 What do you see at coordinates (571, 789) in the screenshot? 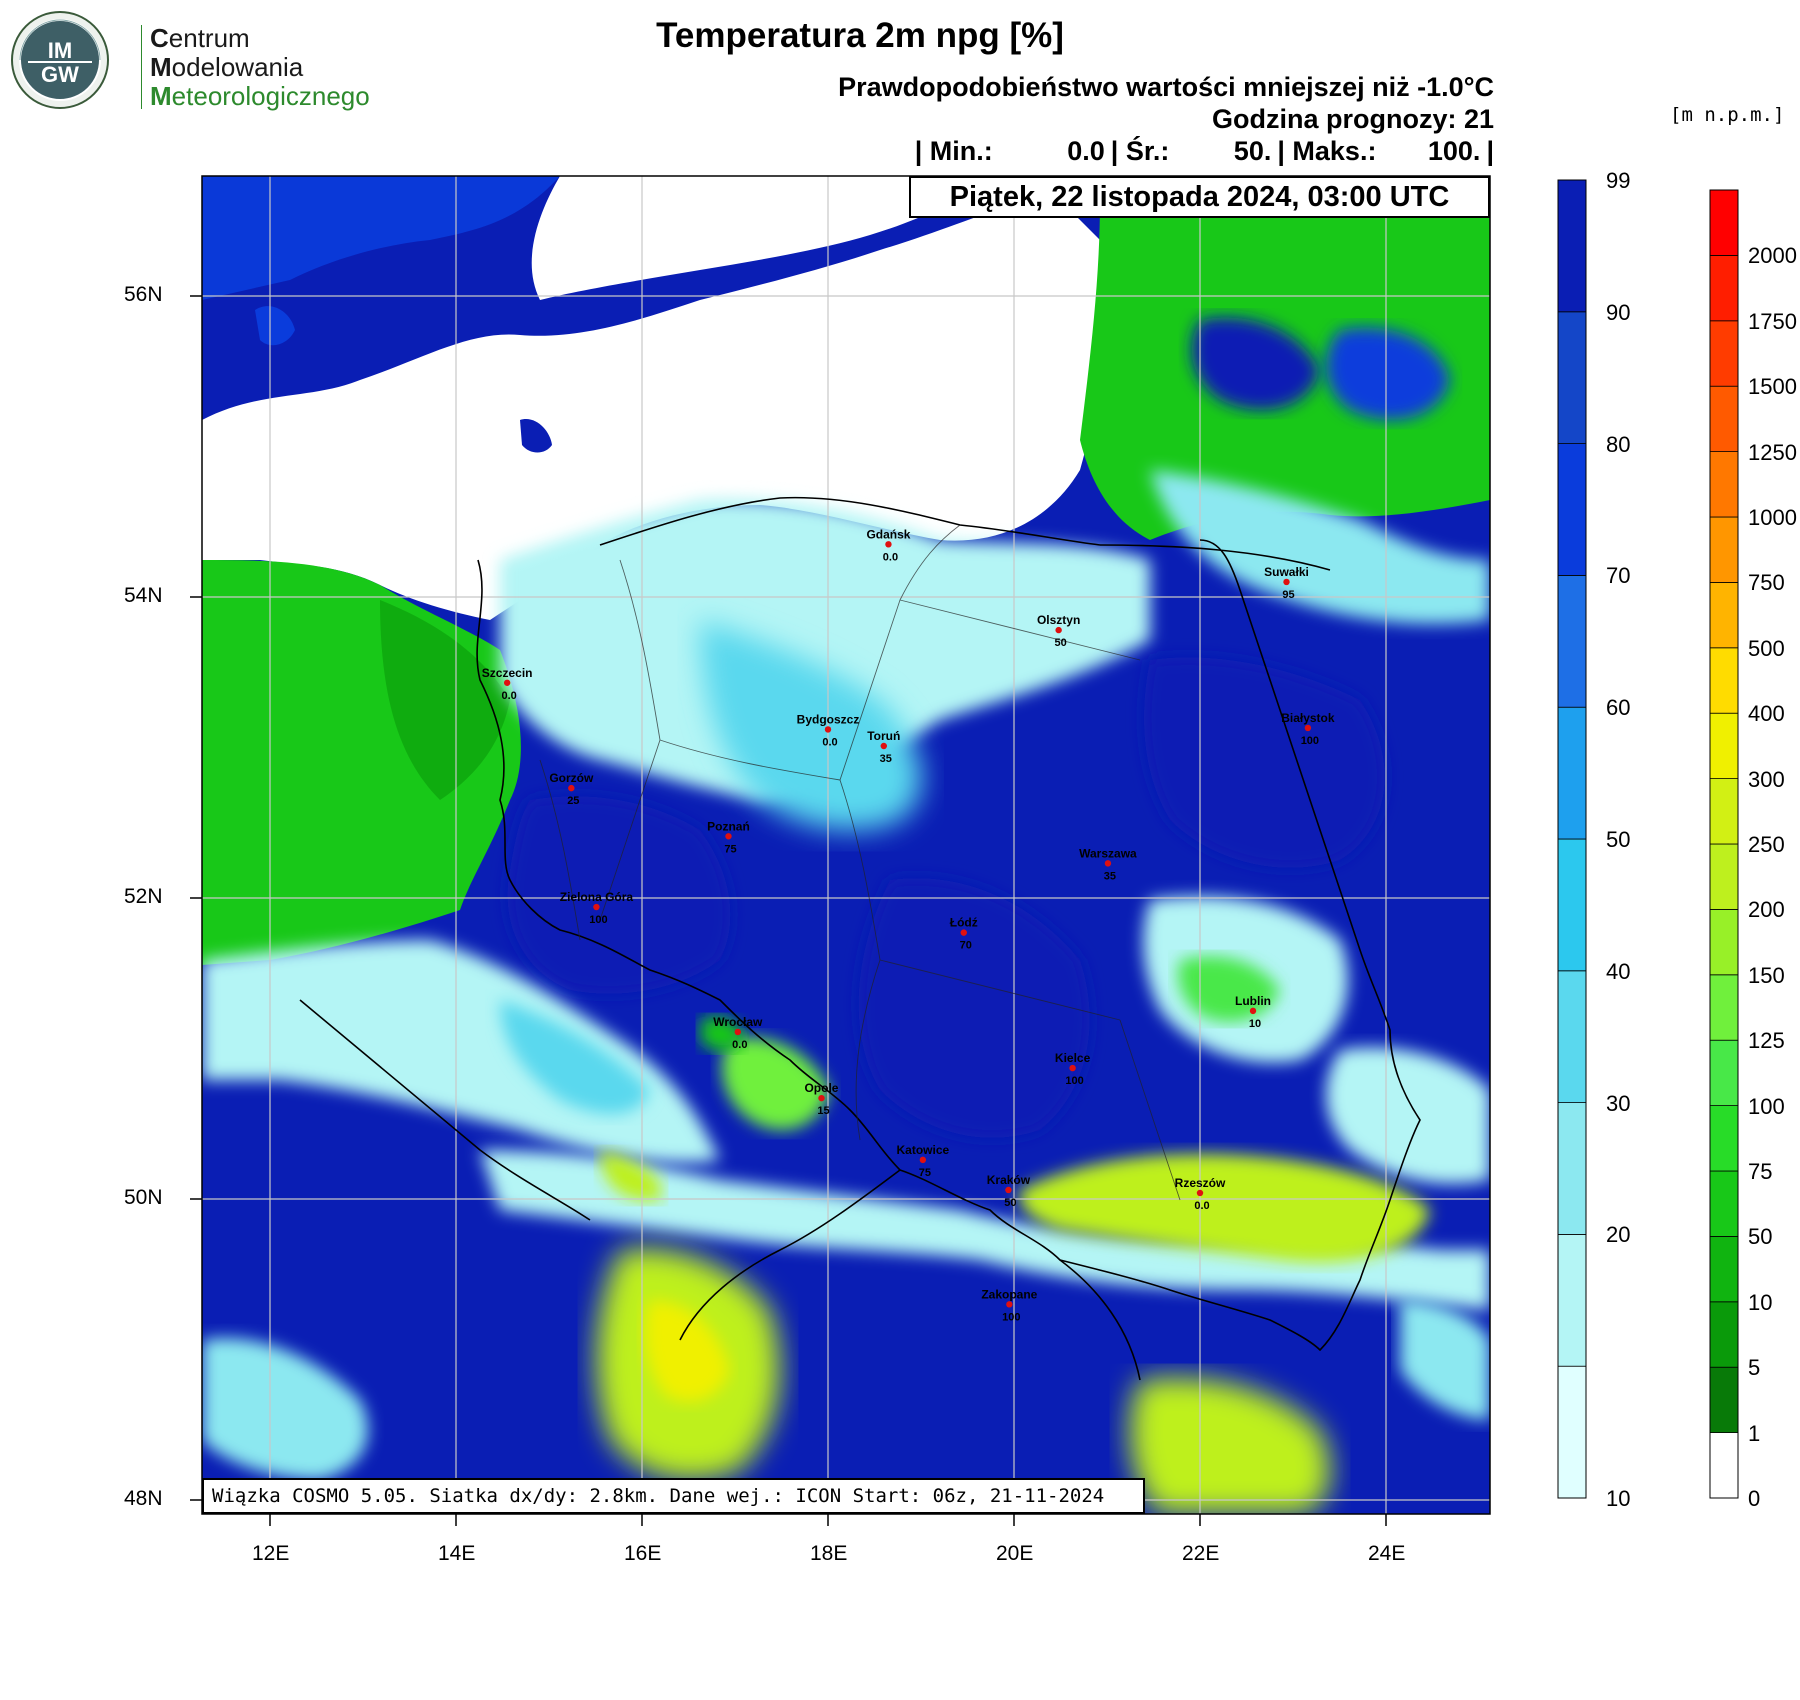
I see `city-marker: Gorzów 25` at bounding box center [571, 789].